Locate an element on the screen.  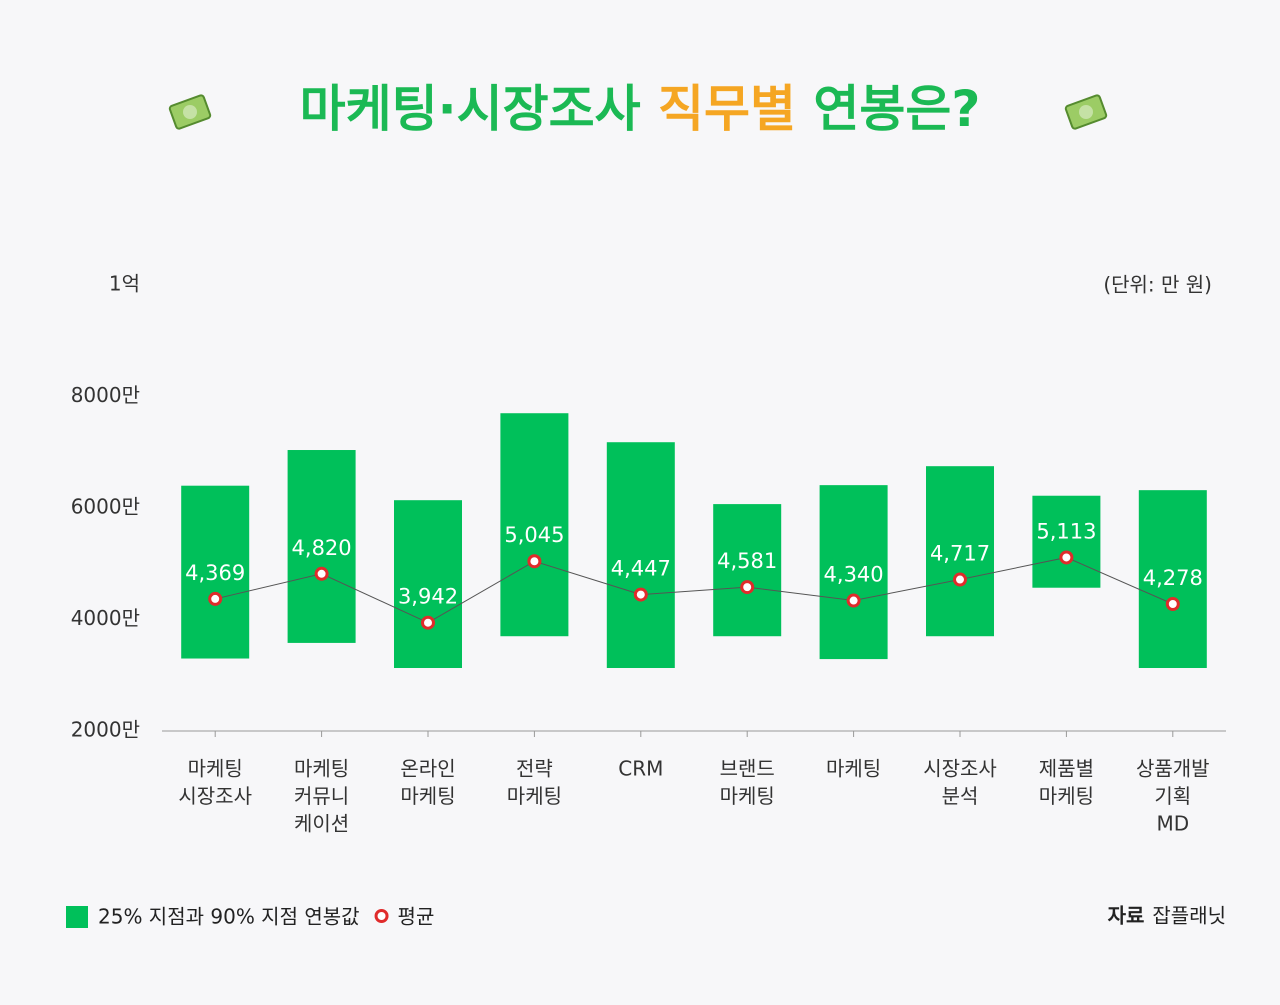
x-tick-label: 기획 is located at coordinates (1172, 796).